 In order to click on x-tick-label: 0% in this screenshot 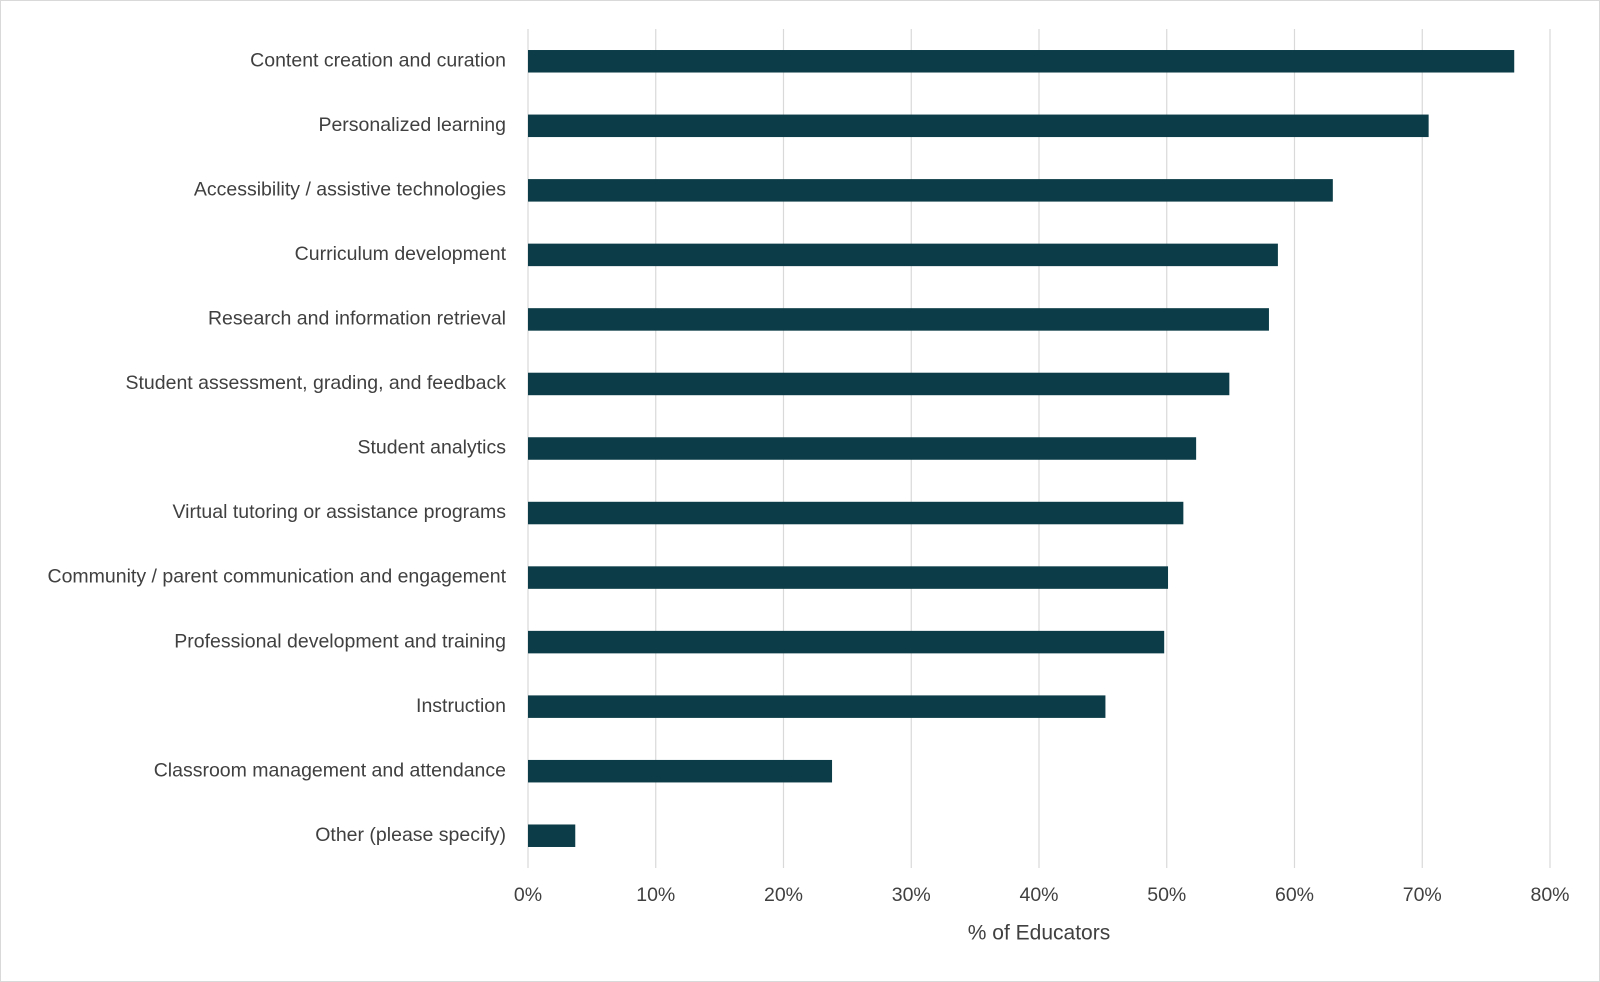, I will do `click(528, 895)`.